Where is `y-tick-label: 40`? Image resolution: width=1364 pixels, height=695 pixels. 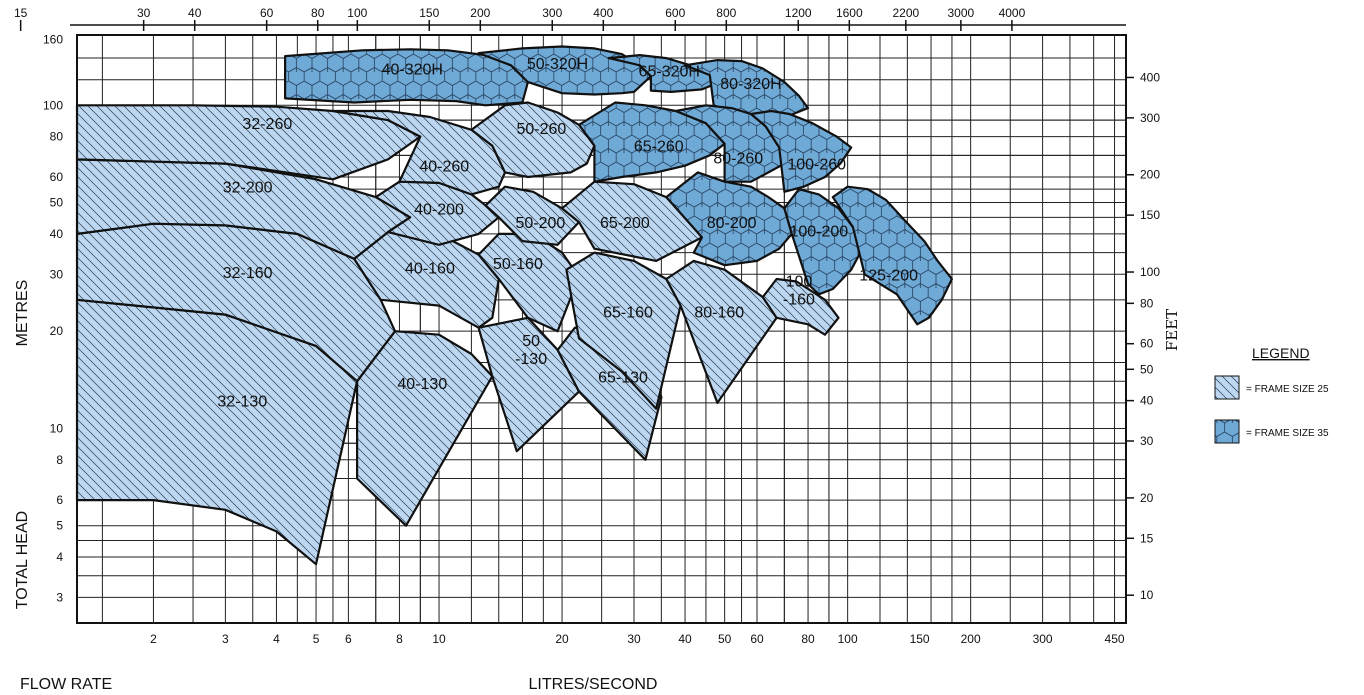
y-tick-label: 40 is located at coordinates (57, 234).